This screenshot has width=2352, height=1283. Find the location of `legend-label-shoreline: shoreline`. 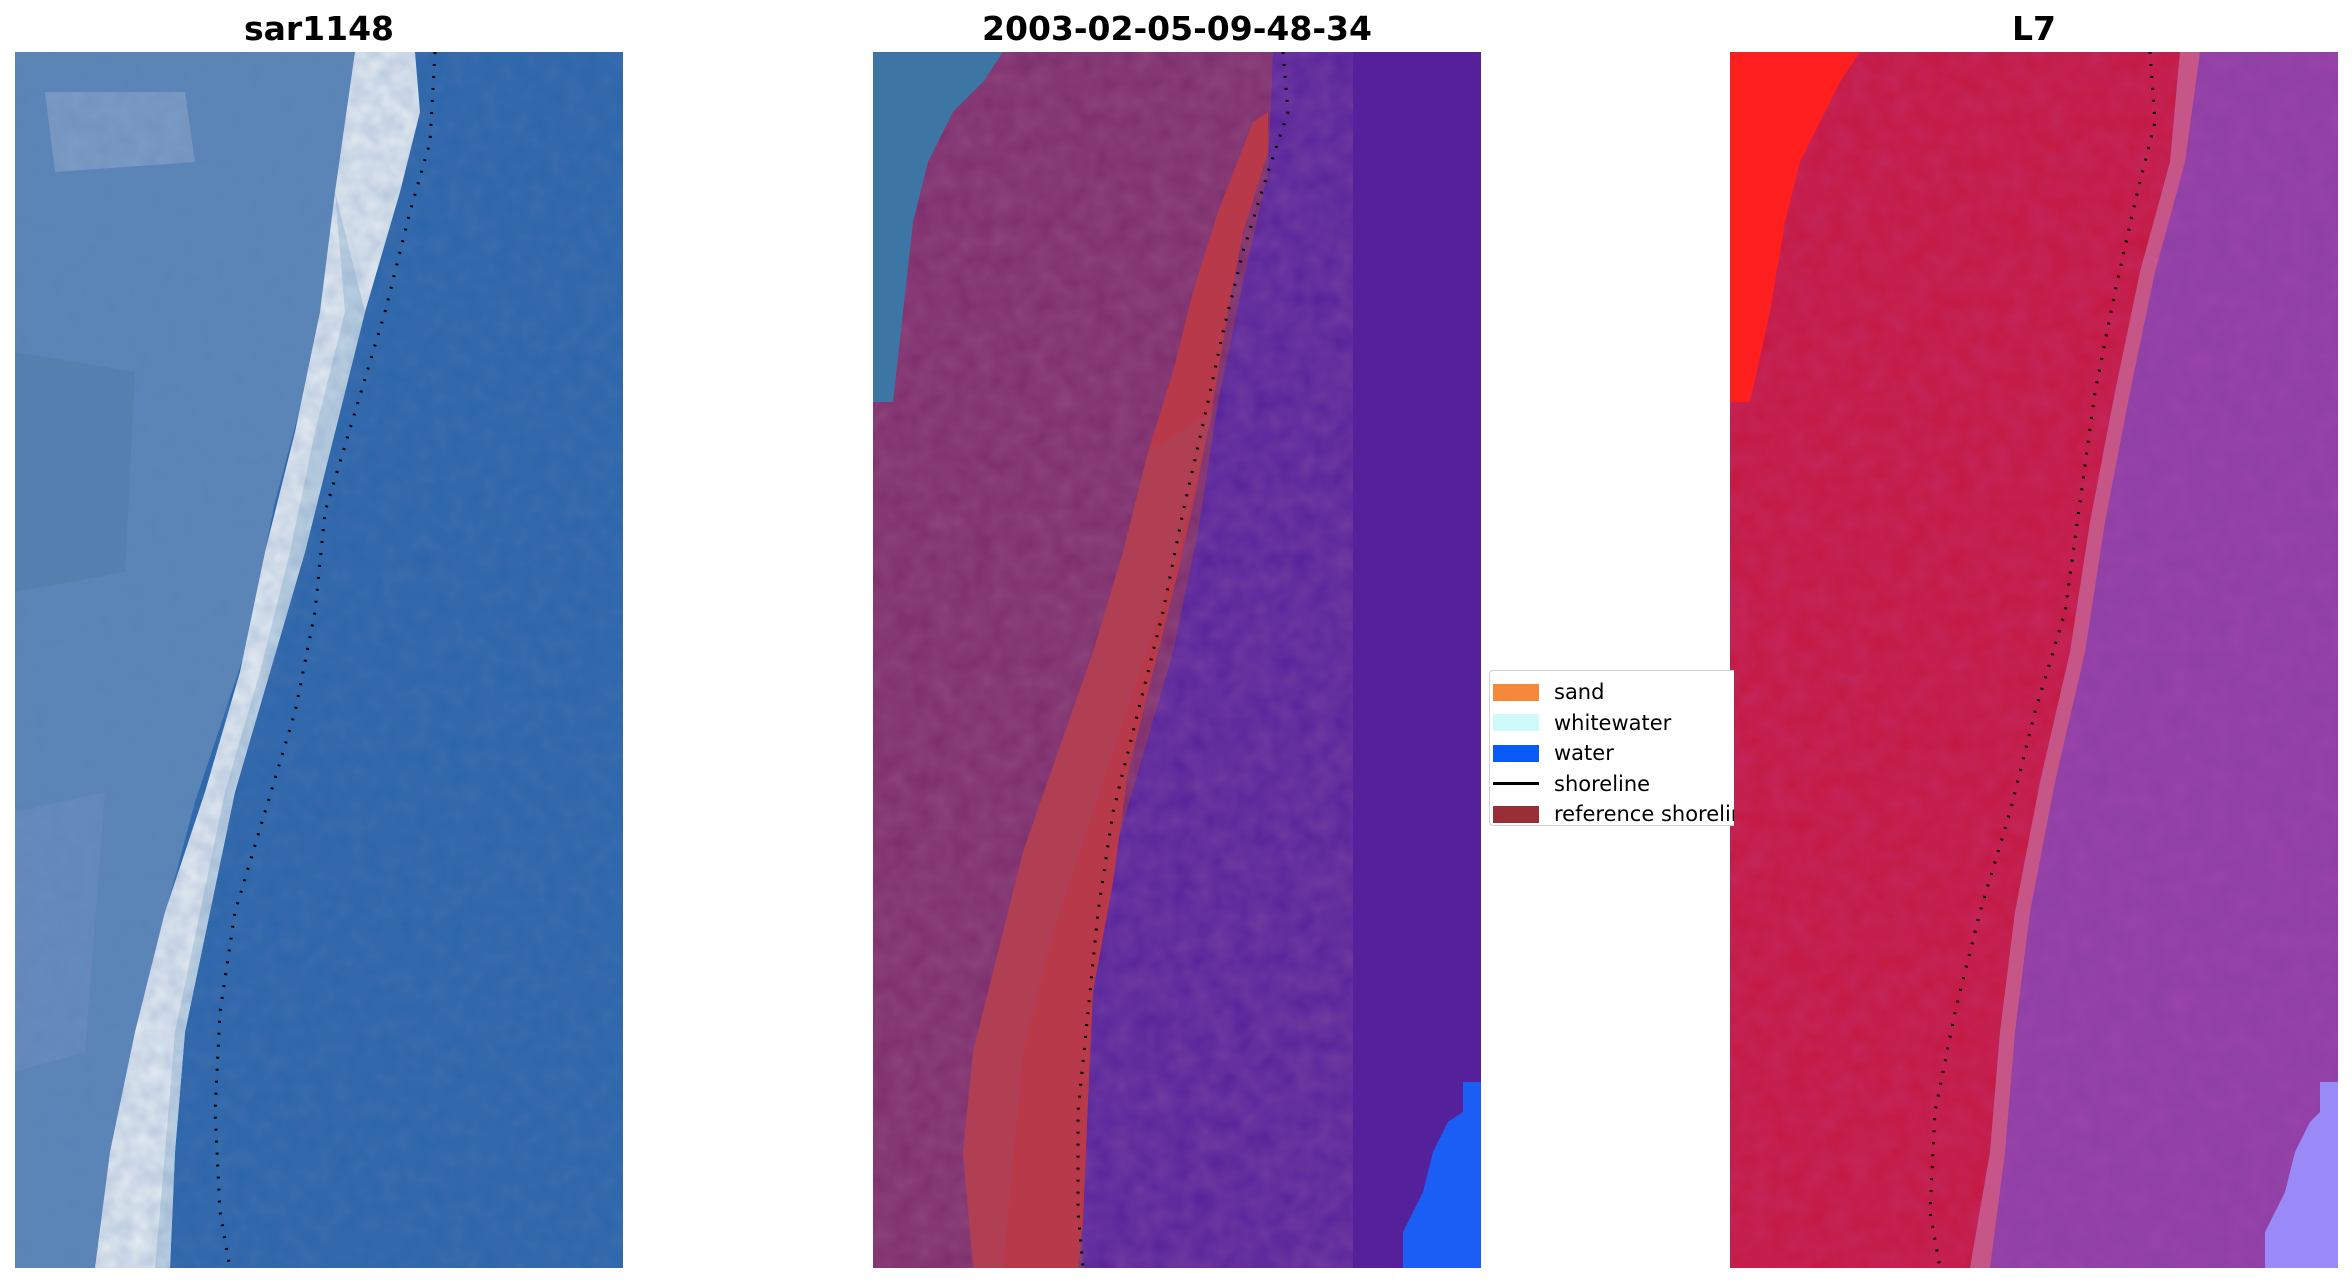

legend-label-shoreline: shoreline is located at coordinates (1602, 783).